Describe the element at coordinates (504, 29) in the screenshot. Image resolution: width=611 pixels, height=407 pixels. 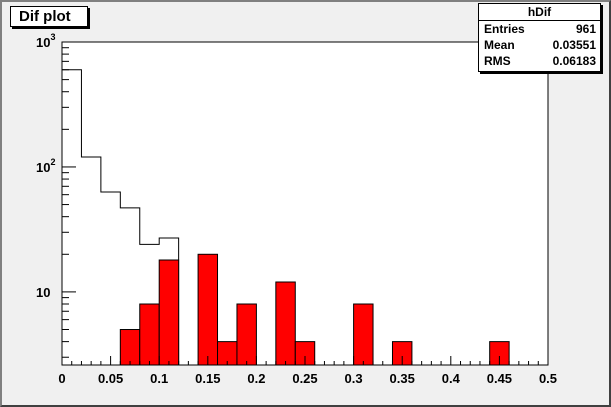
I see `stats-label: Entries` at that location.